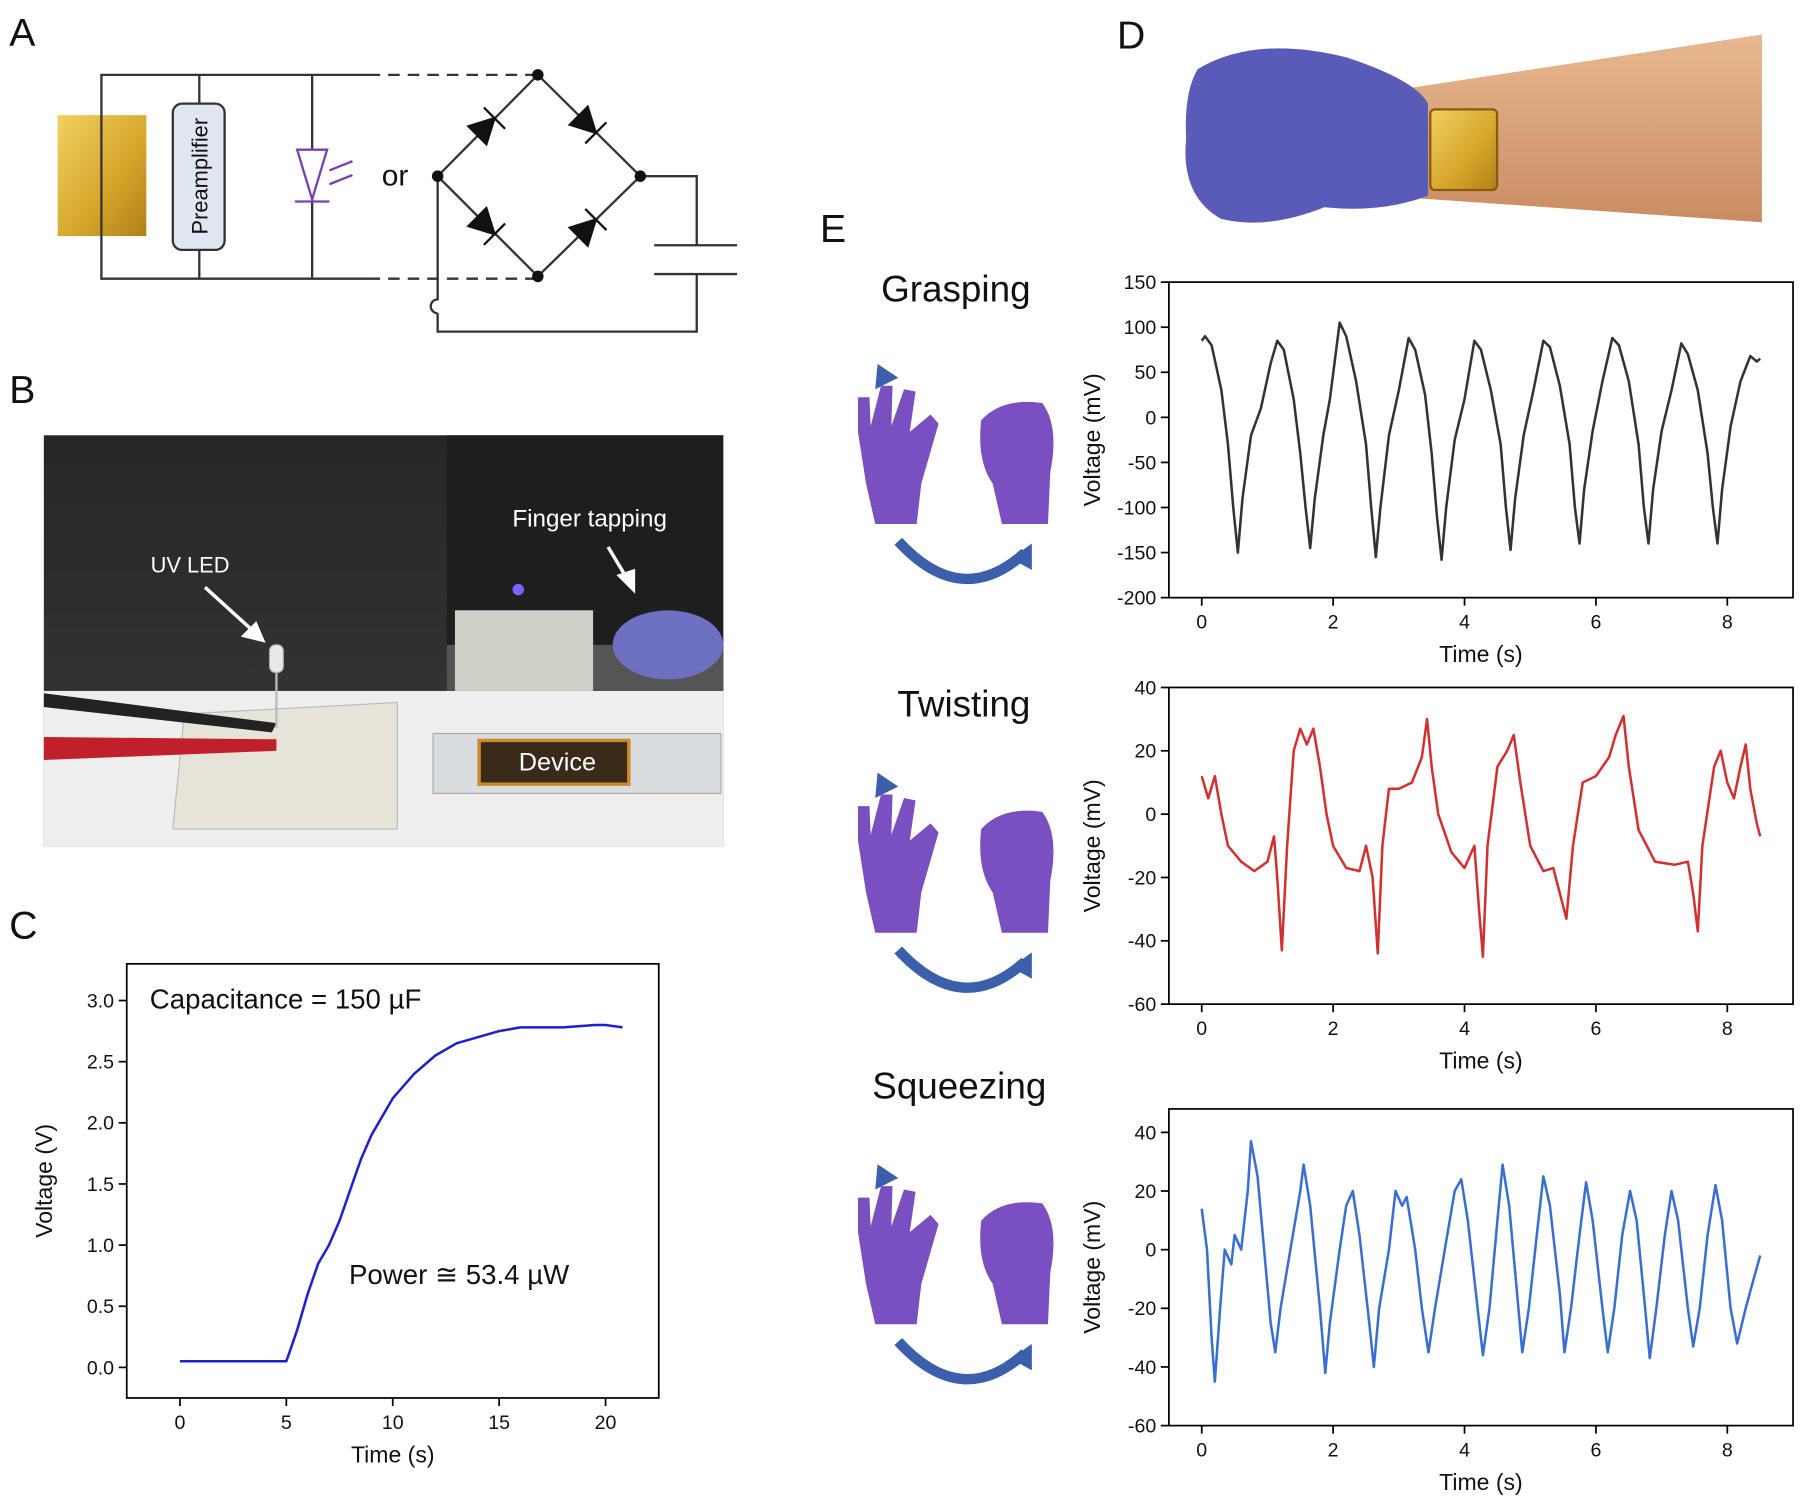  I want to click on y-tick-label: 0.5, so click(100, 1307).